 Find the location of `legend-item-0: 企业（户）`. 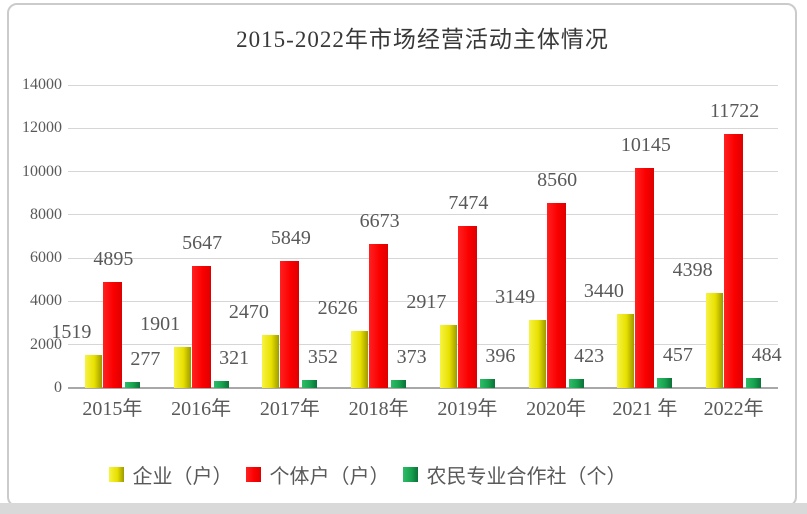

legend-item-0: 企业（户） is located at coordinates (170, 474).